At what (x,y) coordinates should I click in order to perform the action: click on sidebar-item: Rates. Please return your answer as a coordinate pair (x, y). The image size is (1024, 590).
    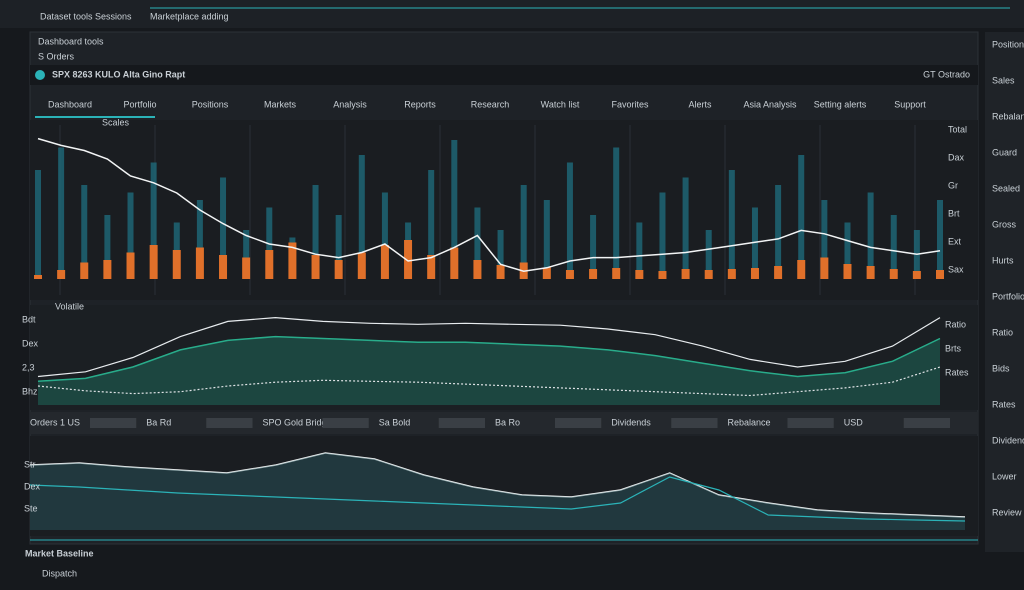
    Looking at the image, I should click on (1004, 404).